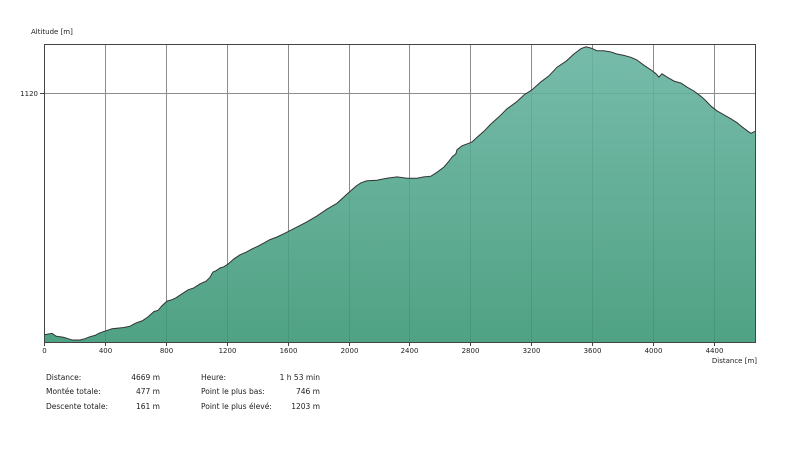 The image size is (800, 457). What do you see at coordinates (307, 392) in the screenshot?
I see `stat-lowest-point-value: 746 m` at bounding box center [307, 392].